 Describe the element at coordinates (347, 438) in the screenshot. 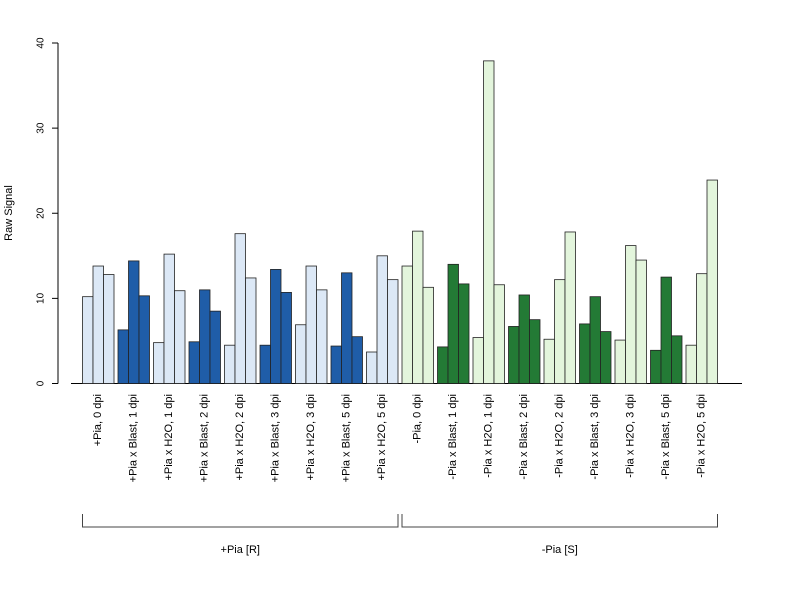

I see `category-label: +Pia x Blast, 5 dpi` at that location.